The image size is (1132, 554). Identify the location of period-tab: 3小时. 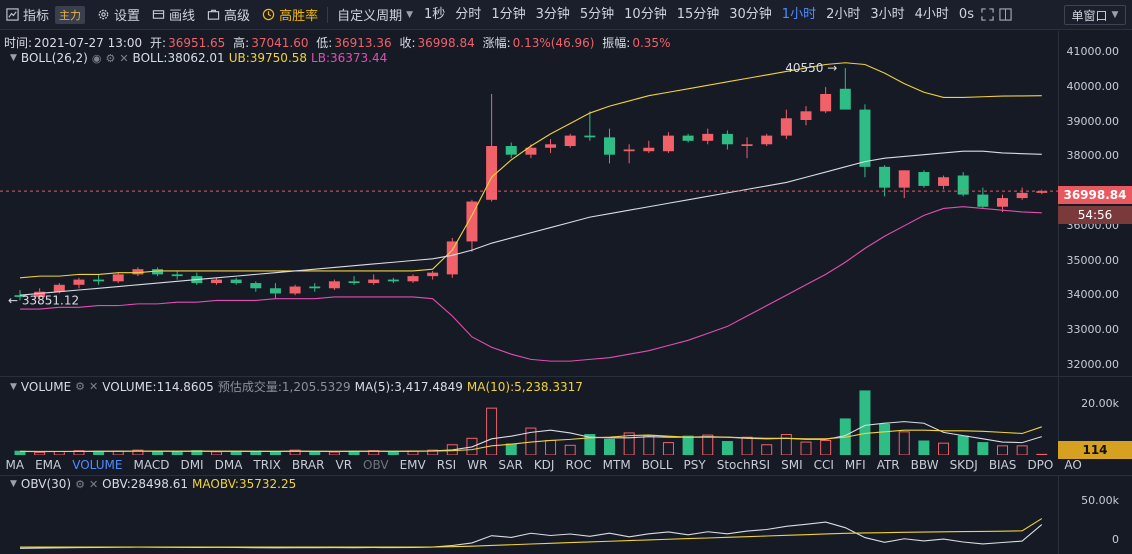
(887, 14).